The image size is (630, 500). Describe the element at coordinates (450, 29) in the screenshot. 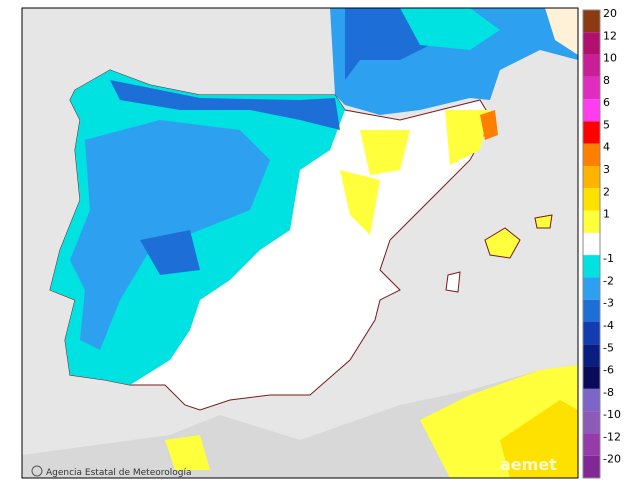

I see `france-anomaly-light` at that location.